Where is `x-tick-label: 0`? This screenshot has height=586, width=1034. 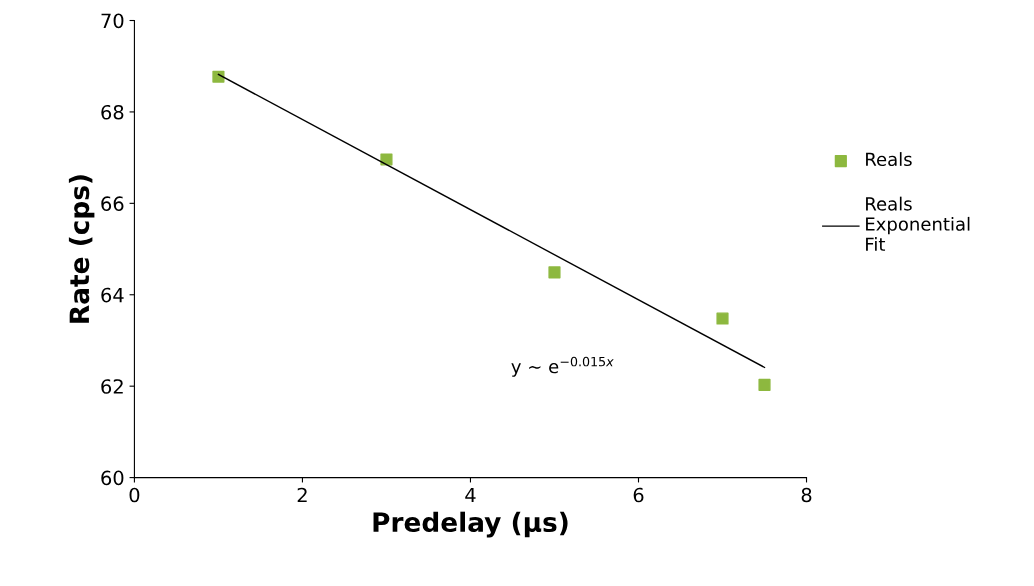
x-tick-label: 0 is located at coordinates (134, 495).